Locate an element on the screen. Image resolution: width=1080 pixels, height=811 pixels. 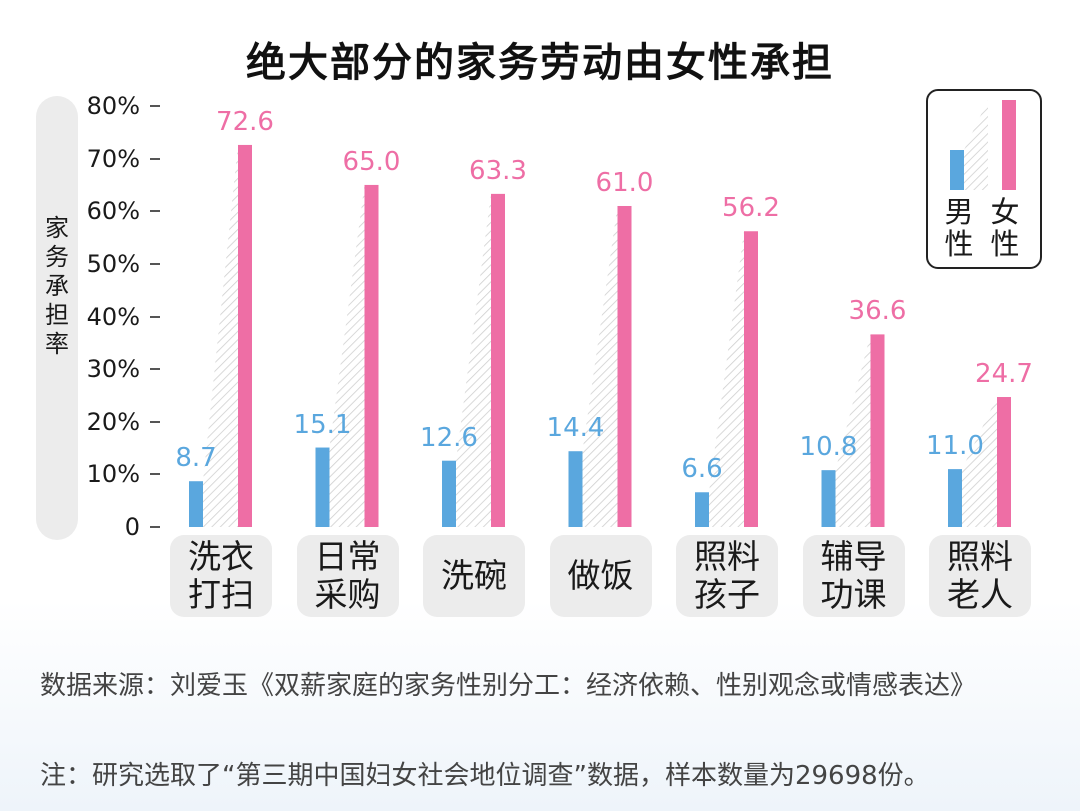
x-category-label: 洗衣 打扫 is located at coordinates (221, 576).